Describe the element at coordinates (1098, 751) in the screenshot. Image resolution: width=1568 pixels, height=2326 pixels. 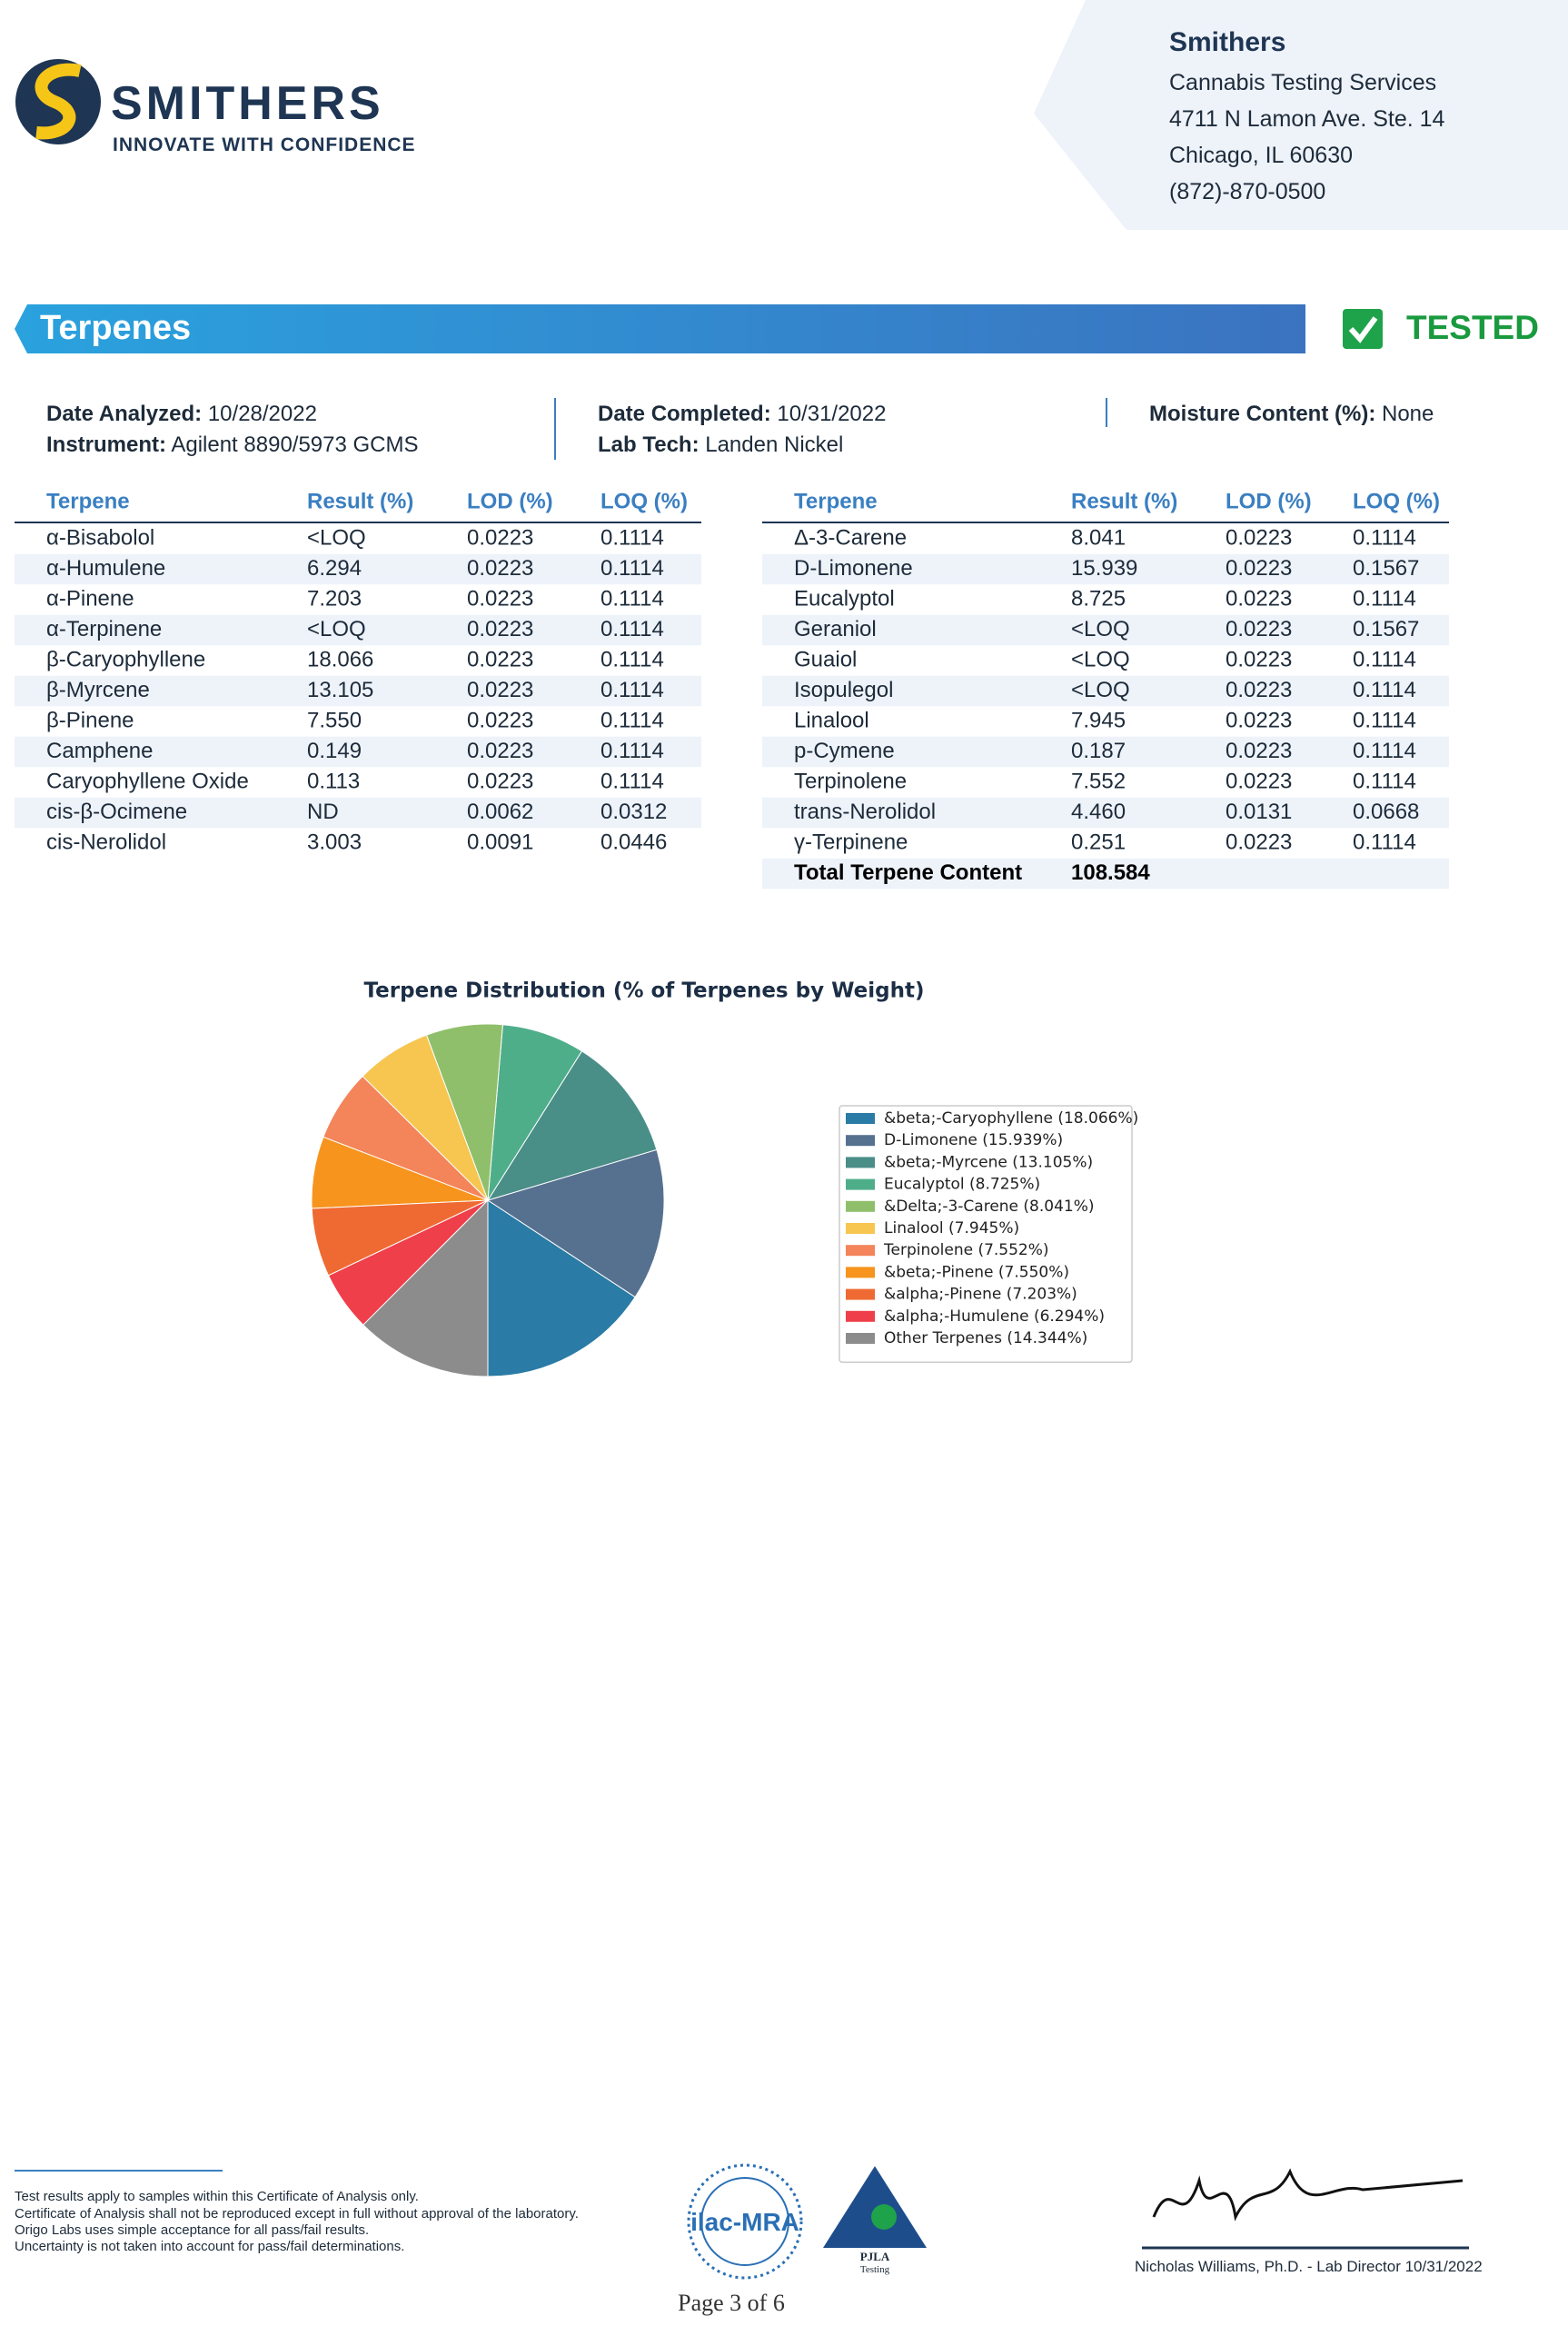
I see `cell: 0.187` at that location.